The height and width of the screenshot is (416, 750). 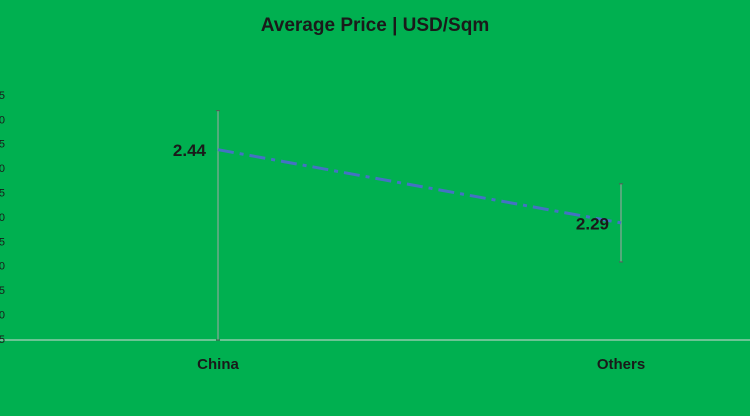 I want to click on y-tick-label: 2.30, so click(x=2, y=218).